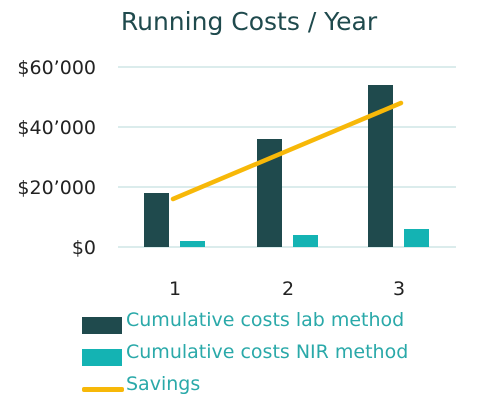  I want to click on bar-lab-method, so click(156, 220).